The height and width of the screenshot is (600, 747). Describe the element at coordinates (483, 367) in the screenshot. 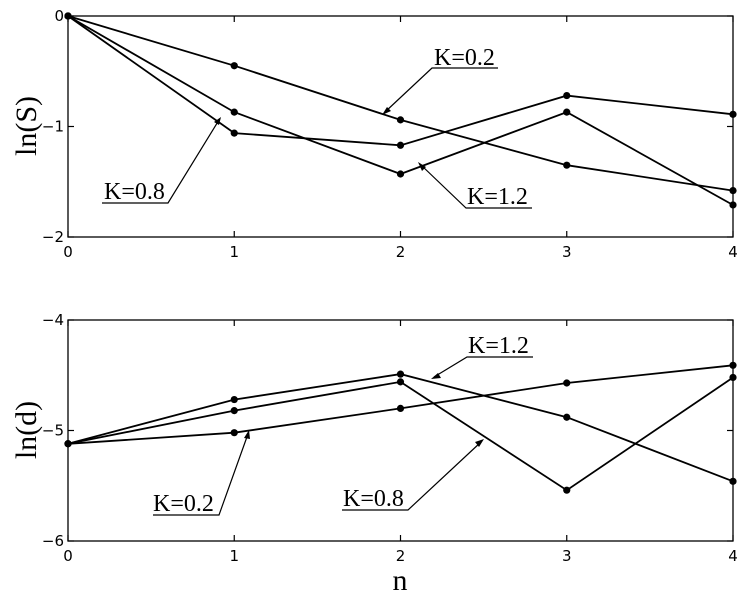

I see `bottom-leader-k12` at that location.